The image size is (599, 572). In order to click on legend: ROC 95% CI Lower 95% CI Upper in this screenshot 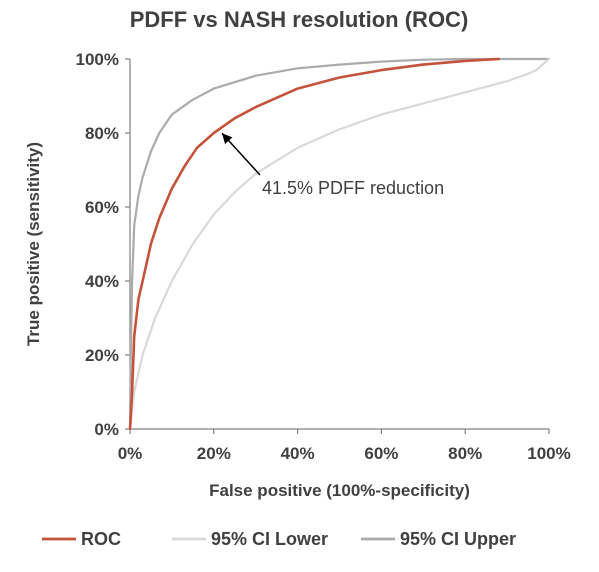, I will do `click(279, 539)`.